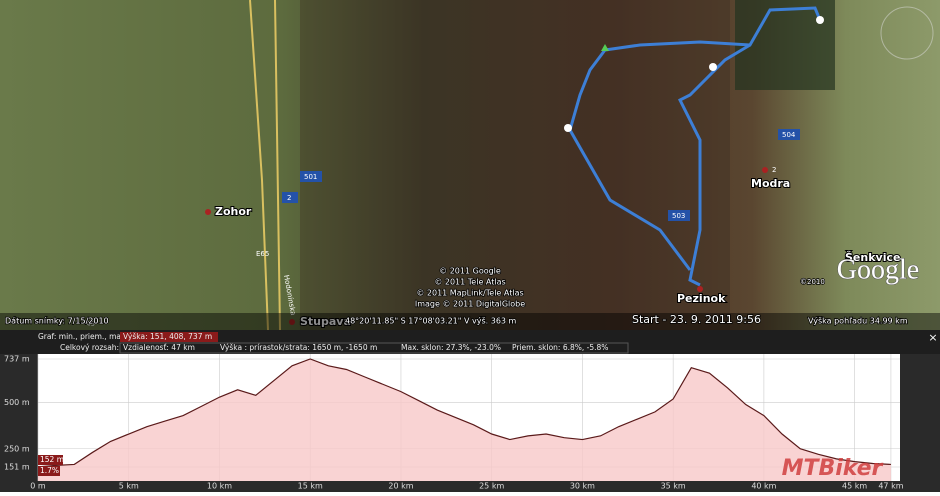 Image resolution: width=940 pixels, height=496 pixels. Describe the element at coordinates (325, 321) in the screenshot. I see `place-label: Stupava` at that location.